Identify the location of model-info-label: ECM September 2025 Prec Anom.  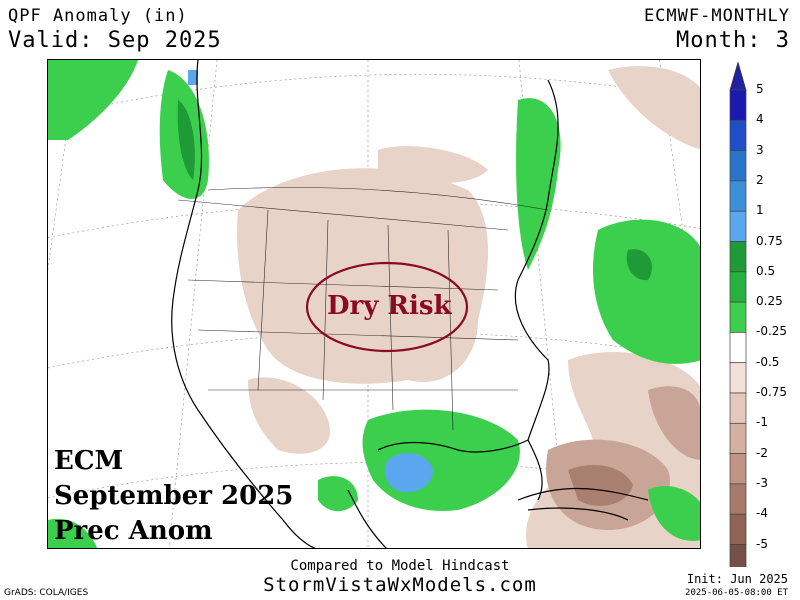
(173, 496).